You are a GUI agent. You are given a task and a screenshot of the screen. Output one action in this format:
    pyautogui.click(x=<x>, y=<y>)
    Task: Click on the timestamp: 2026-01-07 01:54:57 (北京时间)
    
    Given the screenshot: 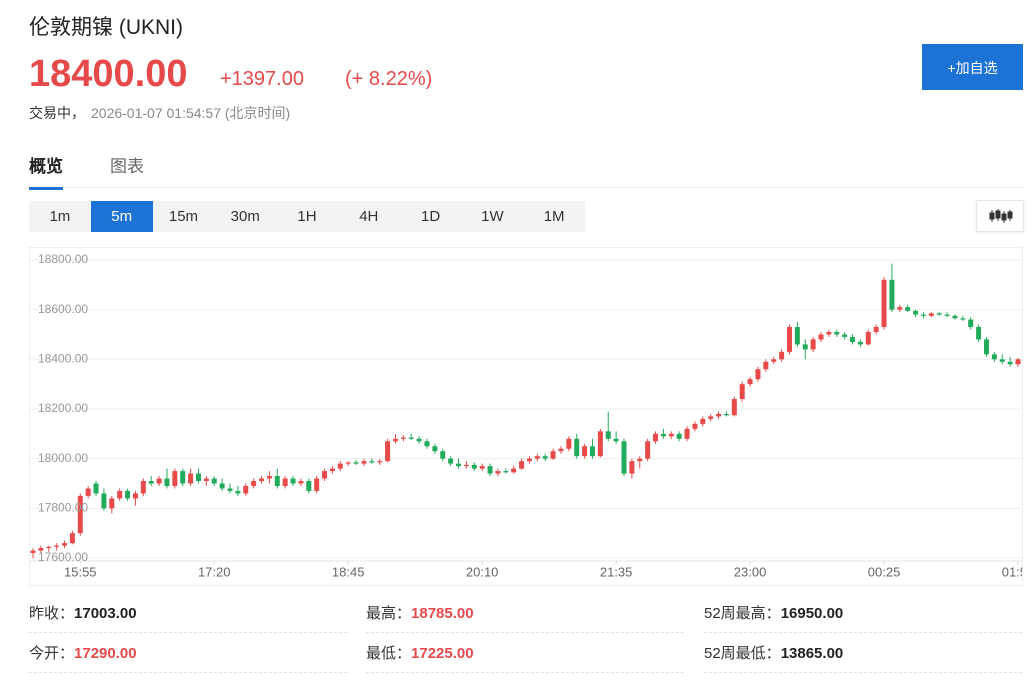 What is the action you would take?
    pyautogui.click(x=191, y=113)
    